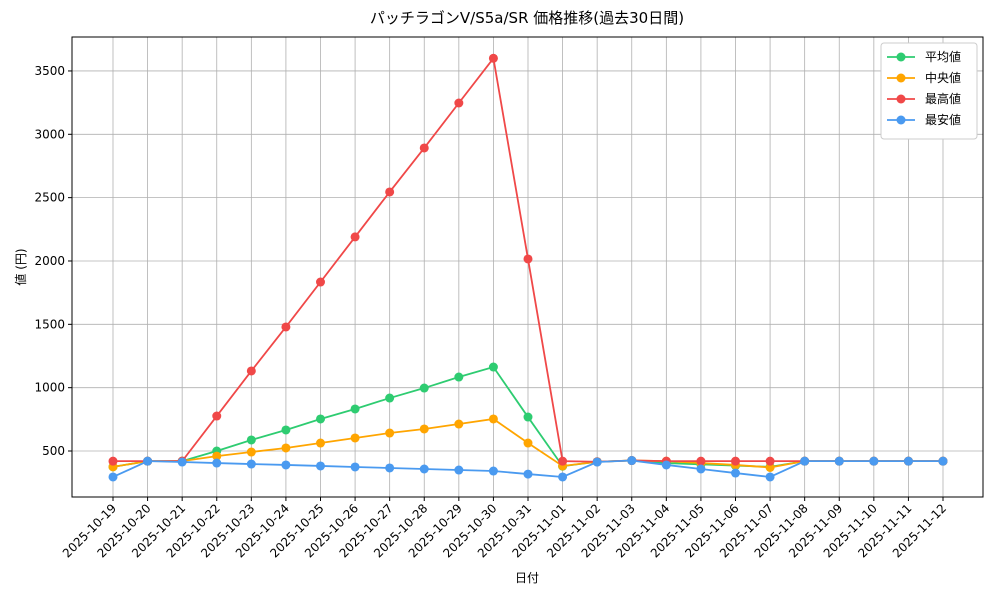  I want to click on chart-title: パッチラゴンV/S5a/SR 価格推移(過去30日間), so click(527, 18).